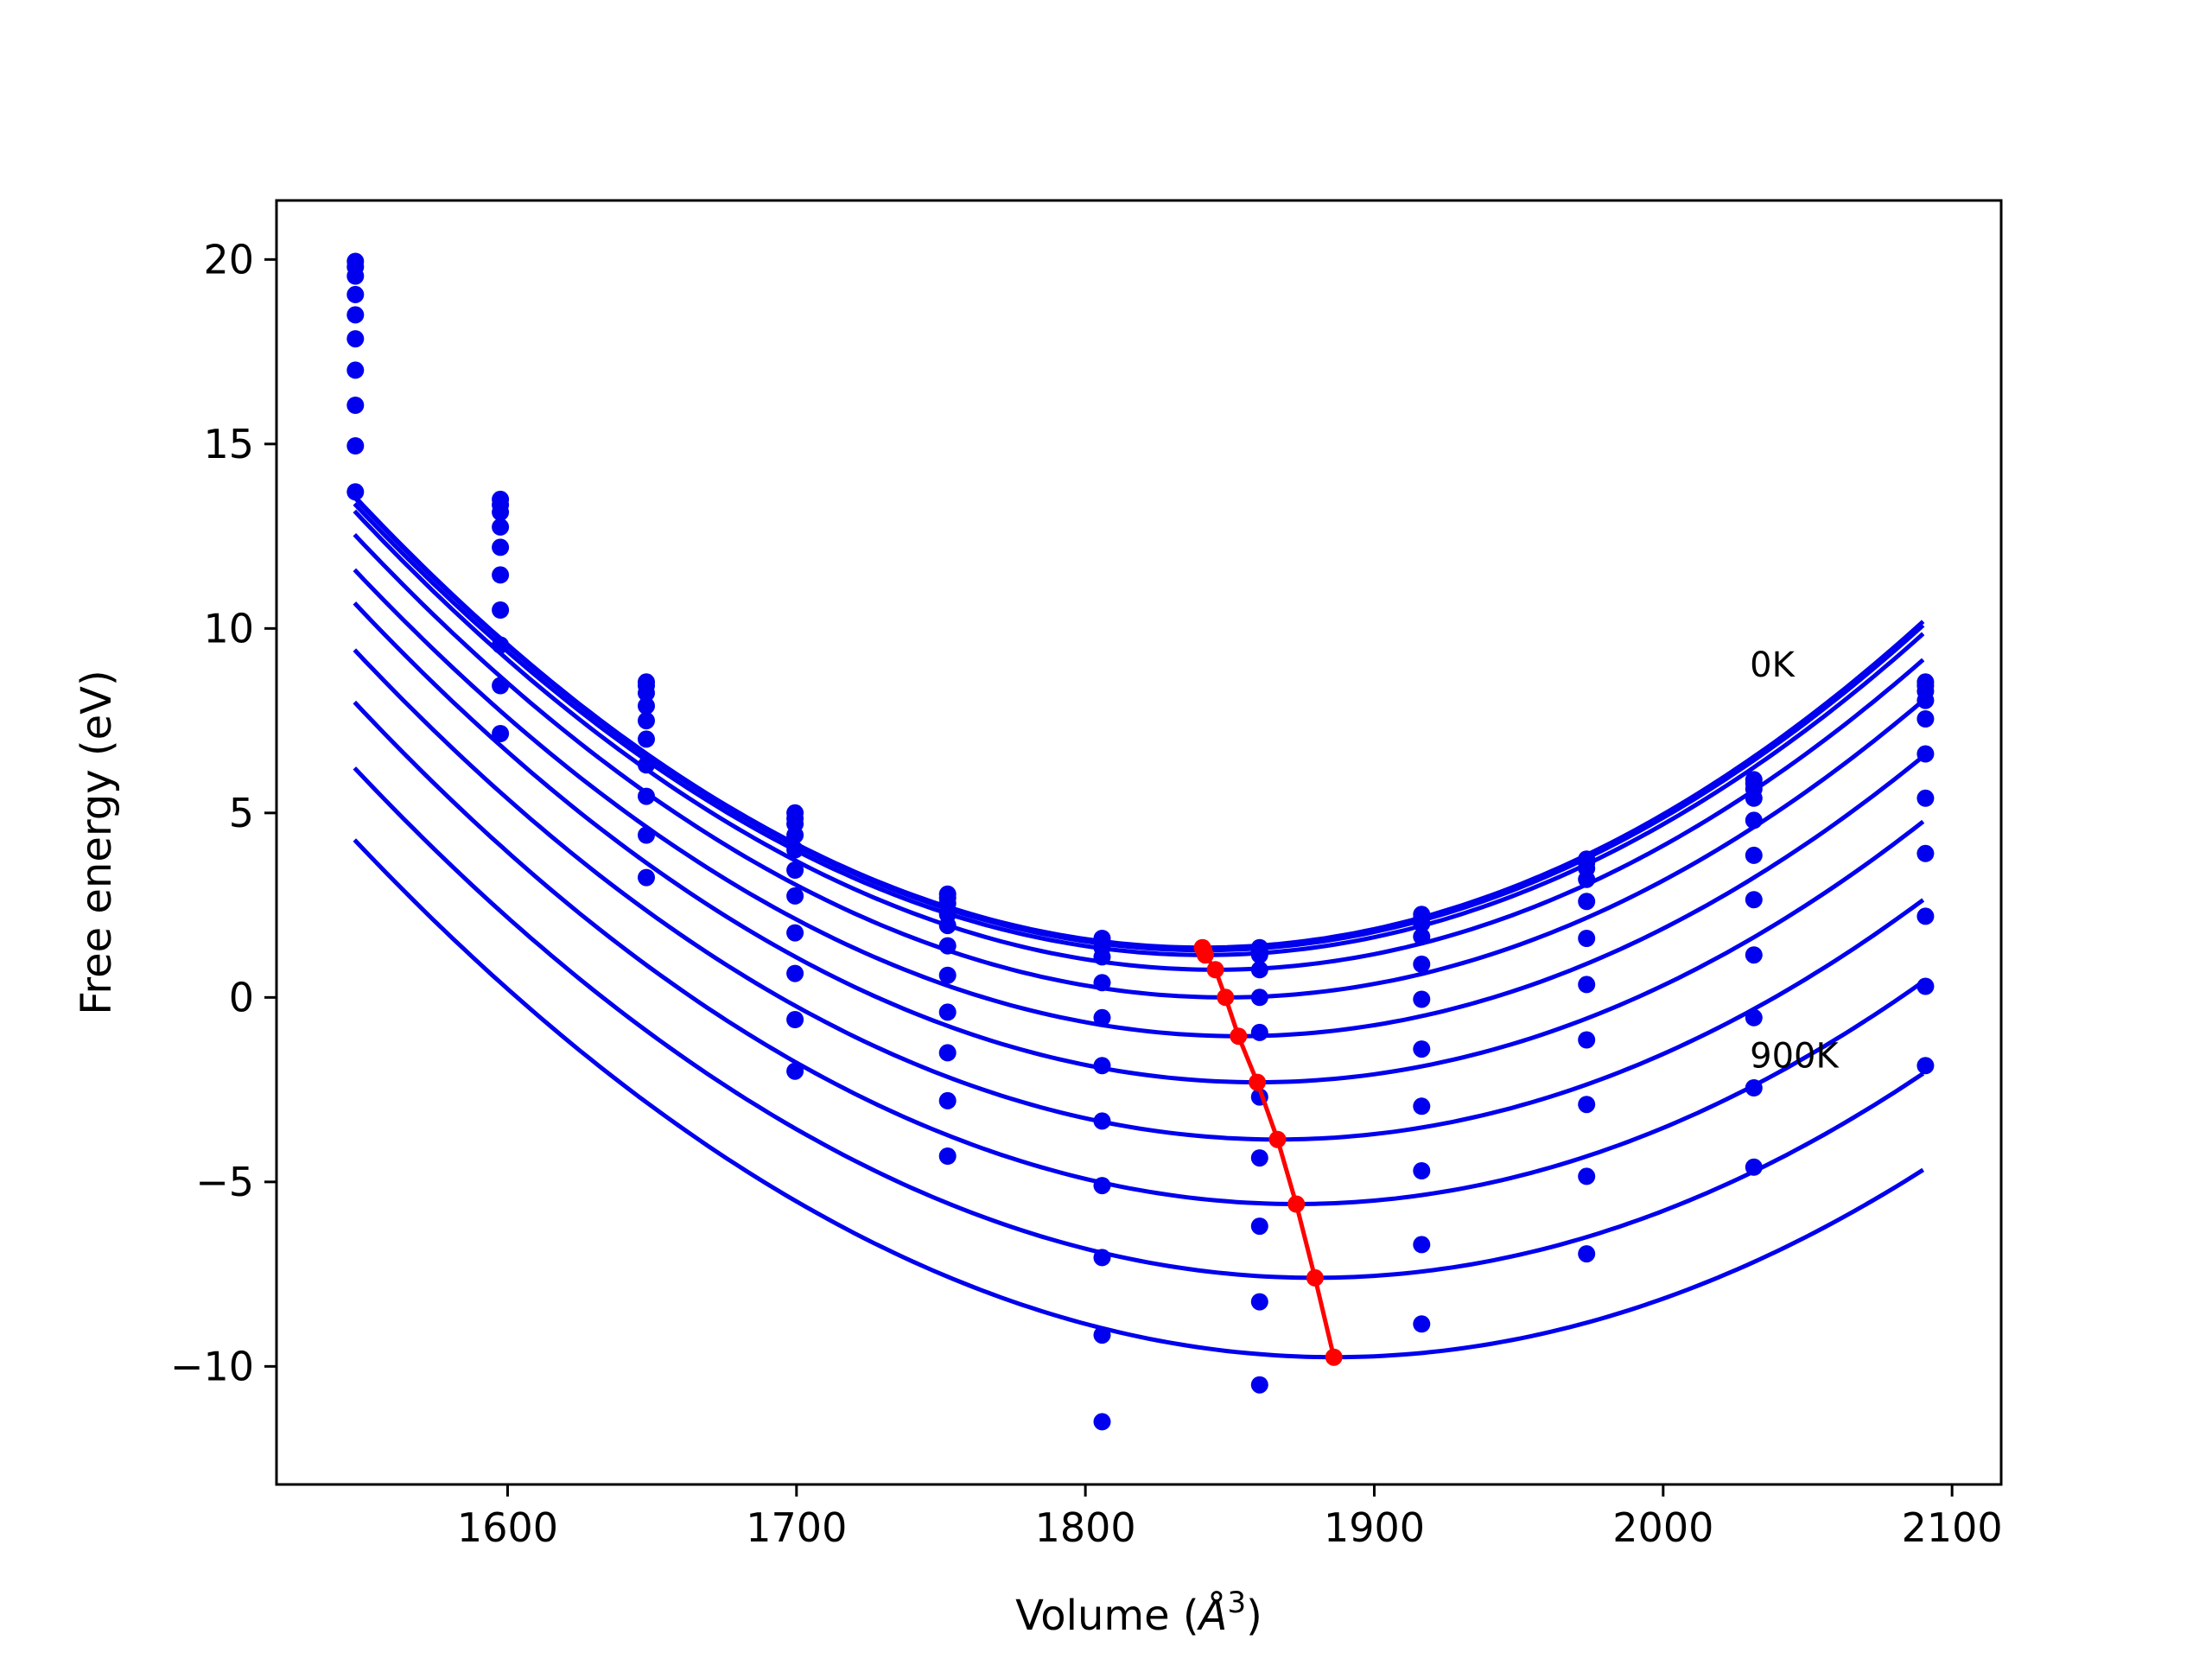 The height and width of the screenshot is (1659, 2212). Describe the element at coordinates (796, 1527) in the screenshot. I see `x-tick-label: 1700` at that location.